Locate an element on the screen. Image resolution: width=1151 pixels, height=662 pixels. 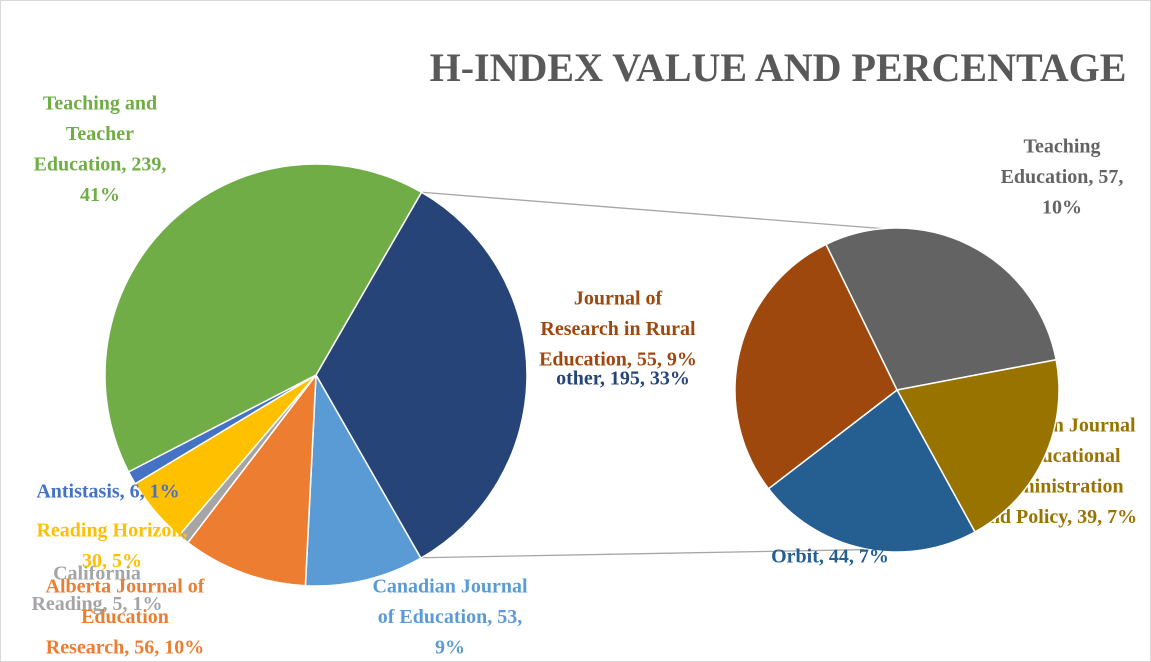
data-label: Education, 55, 9% is located at coordinates (618, 360).